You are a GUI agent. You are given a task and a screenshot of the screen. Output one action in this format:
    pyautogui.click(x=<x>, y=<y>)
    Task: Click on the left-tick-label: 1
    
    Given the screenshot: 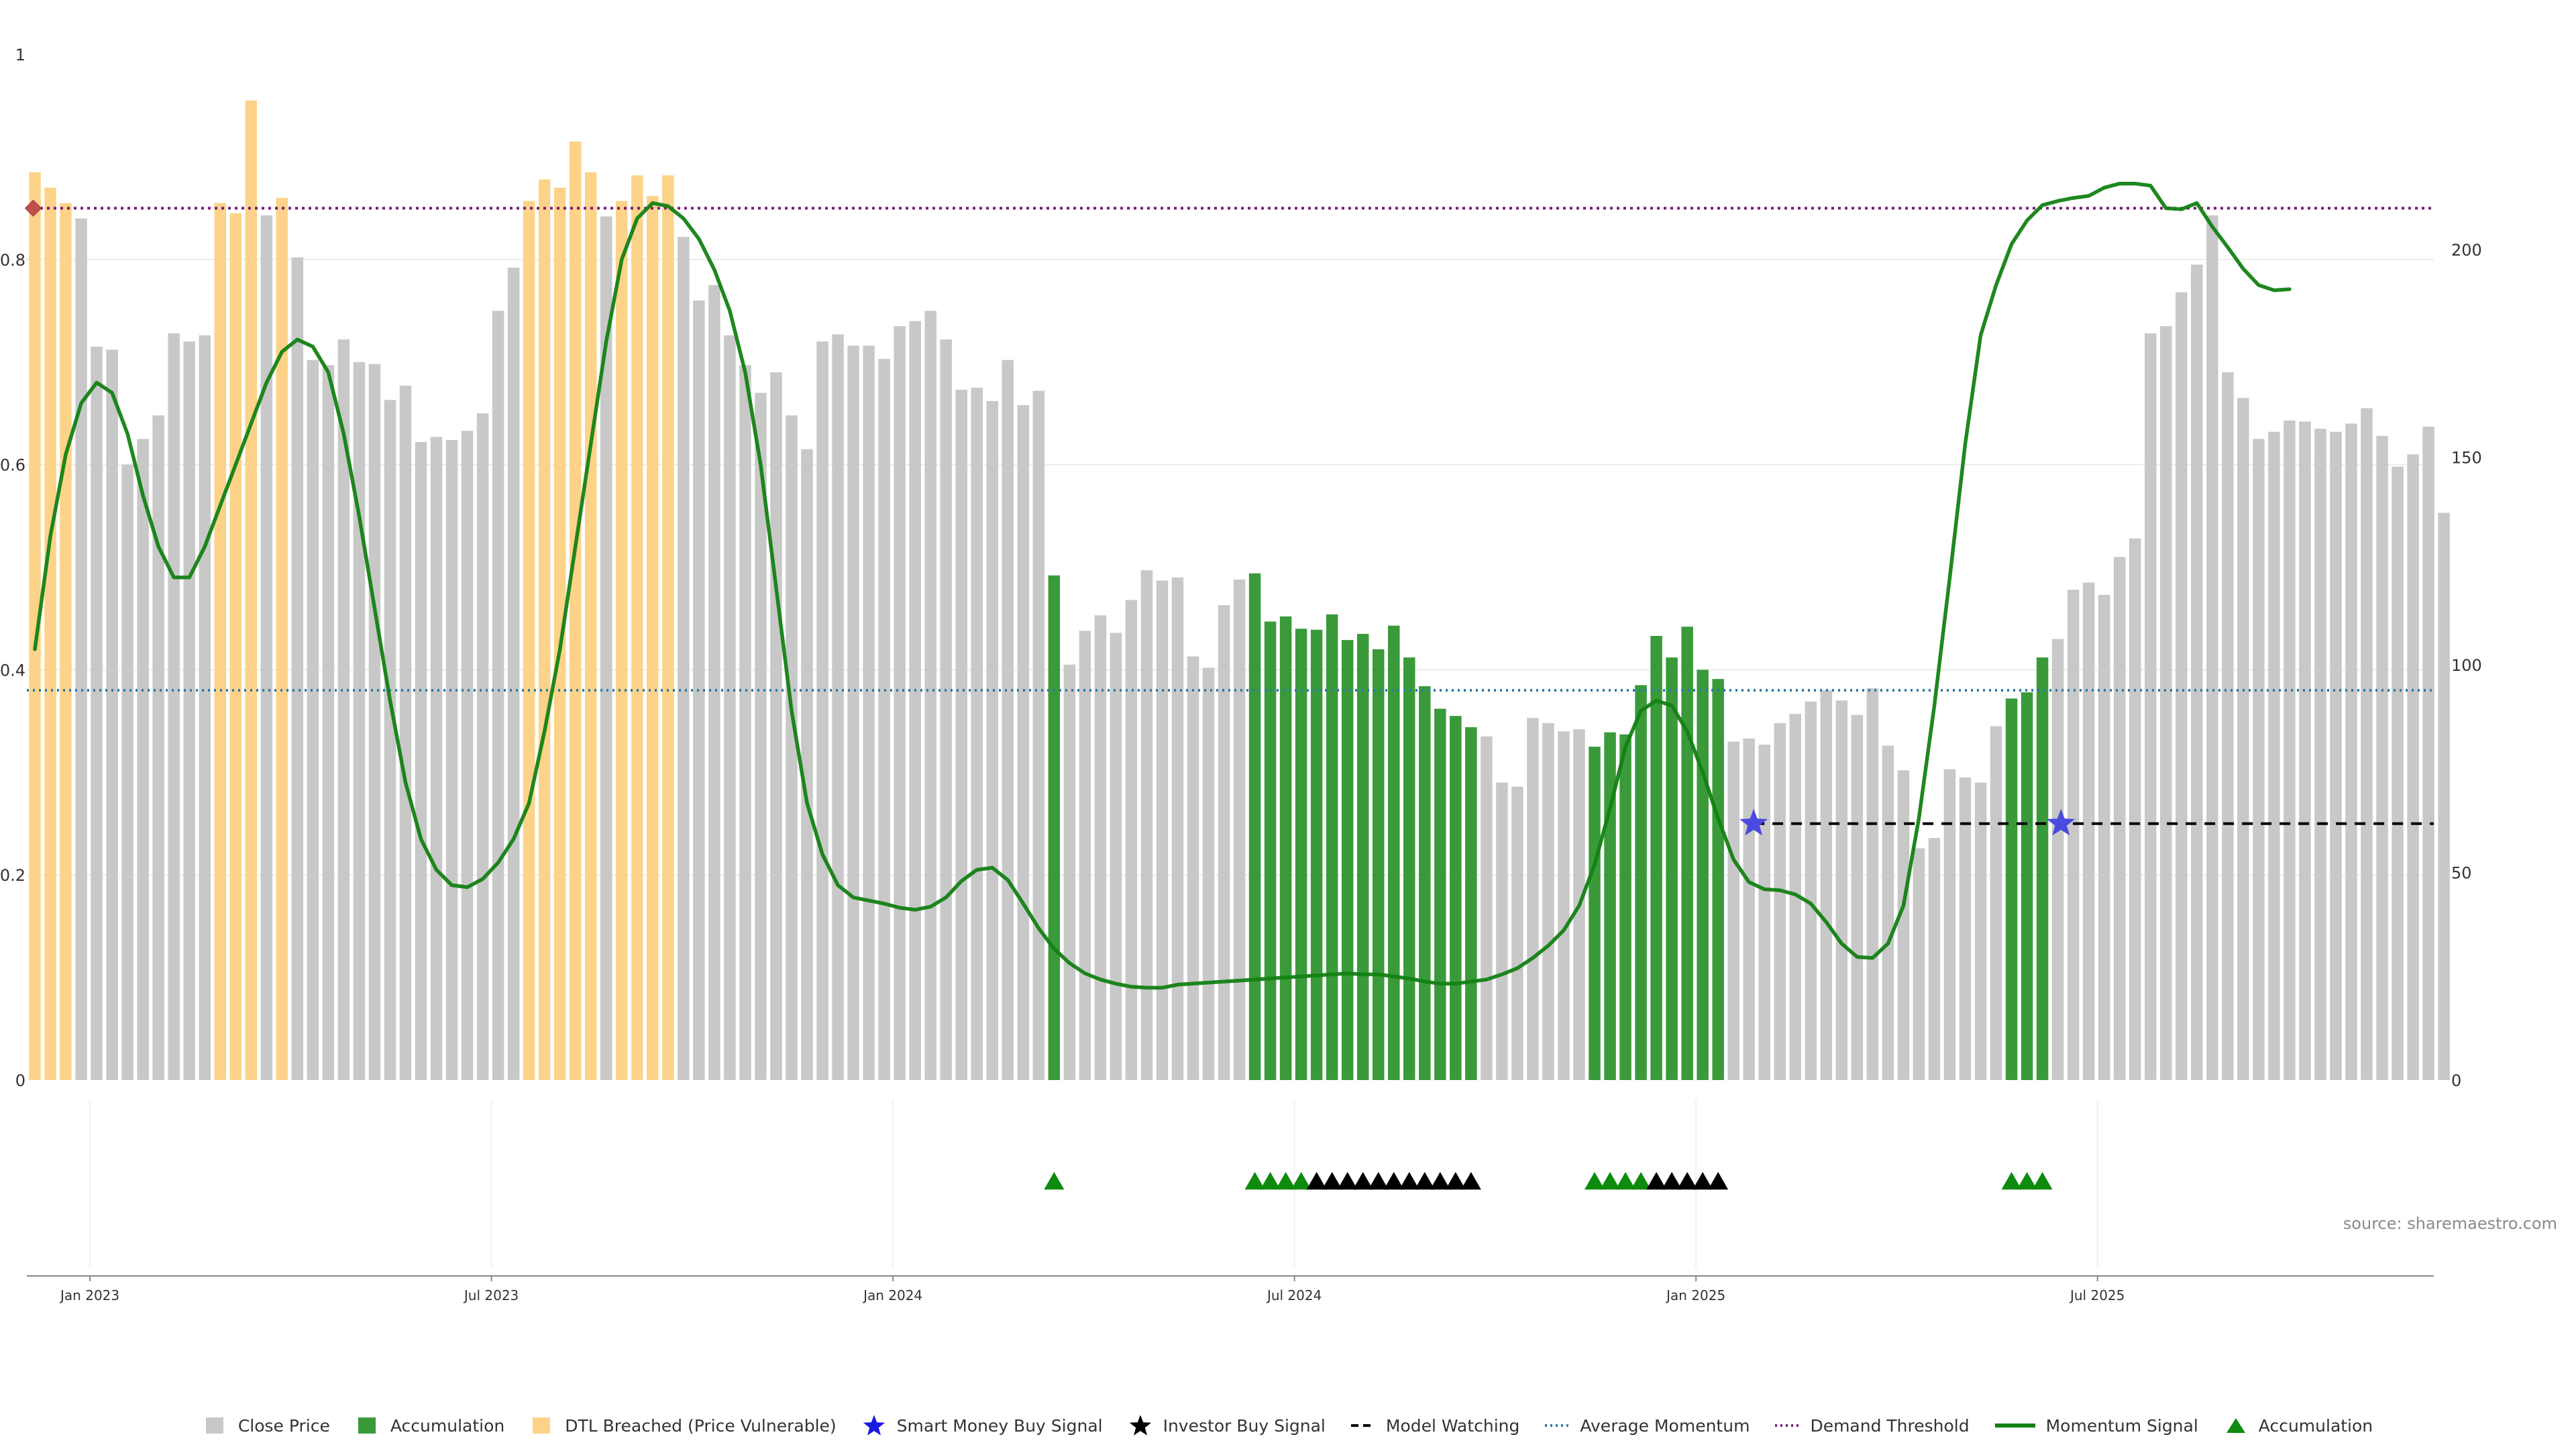 What is the action you would take?
    pyautogui.click(x=20, y=55)
    